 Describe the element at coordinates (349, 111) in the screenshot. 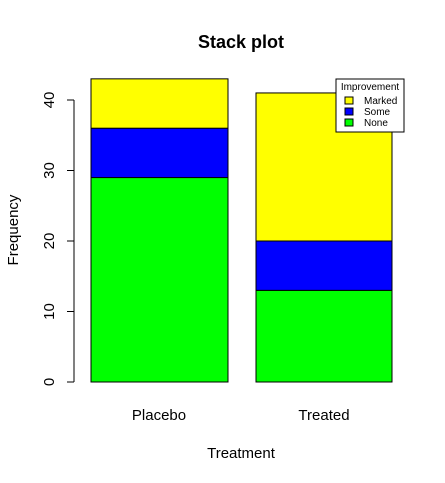

I see `legend-swatch-some` at that location.